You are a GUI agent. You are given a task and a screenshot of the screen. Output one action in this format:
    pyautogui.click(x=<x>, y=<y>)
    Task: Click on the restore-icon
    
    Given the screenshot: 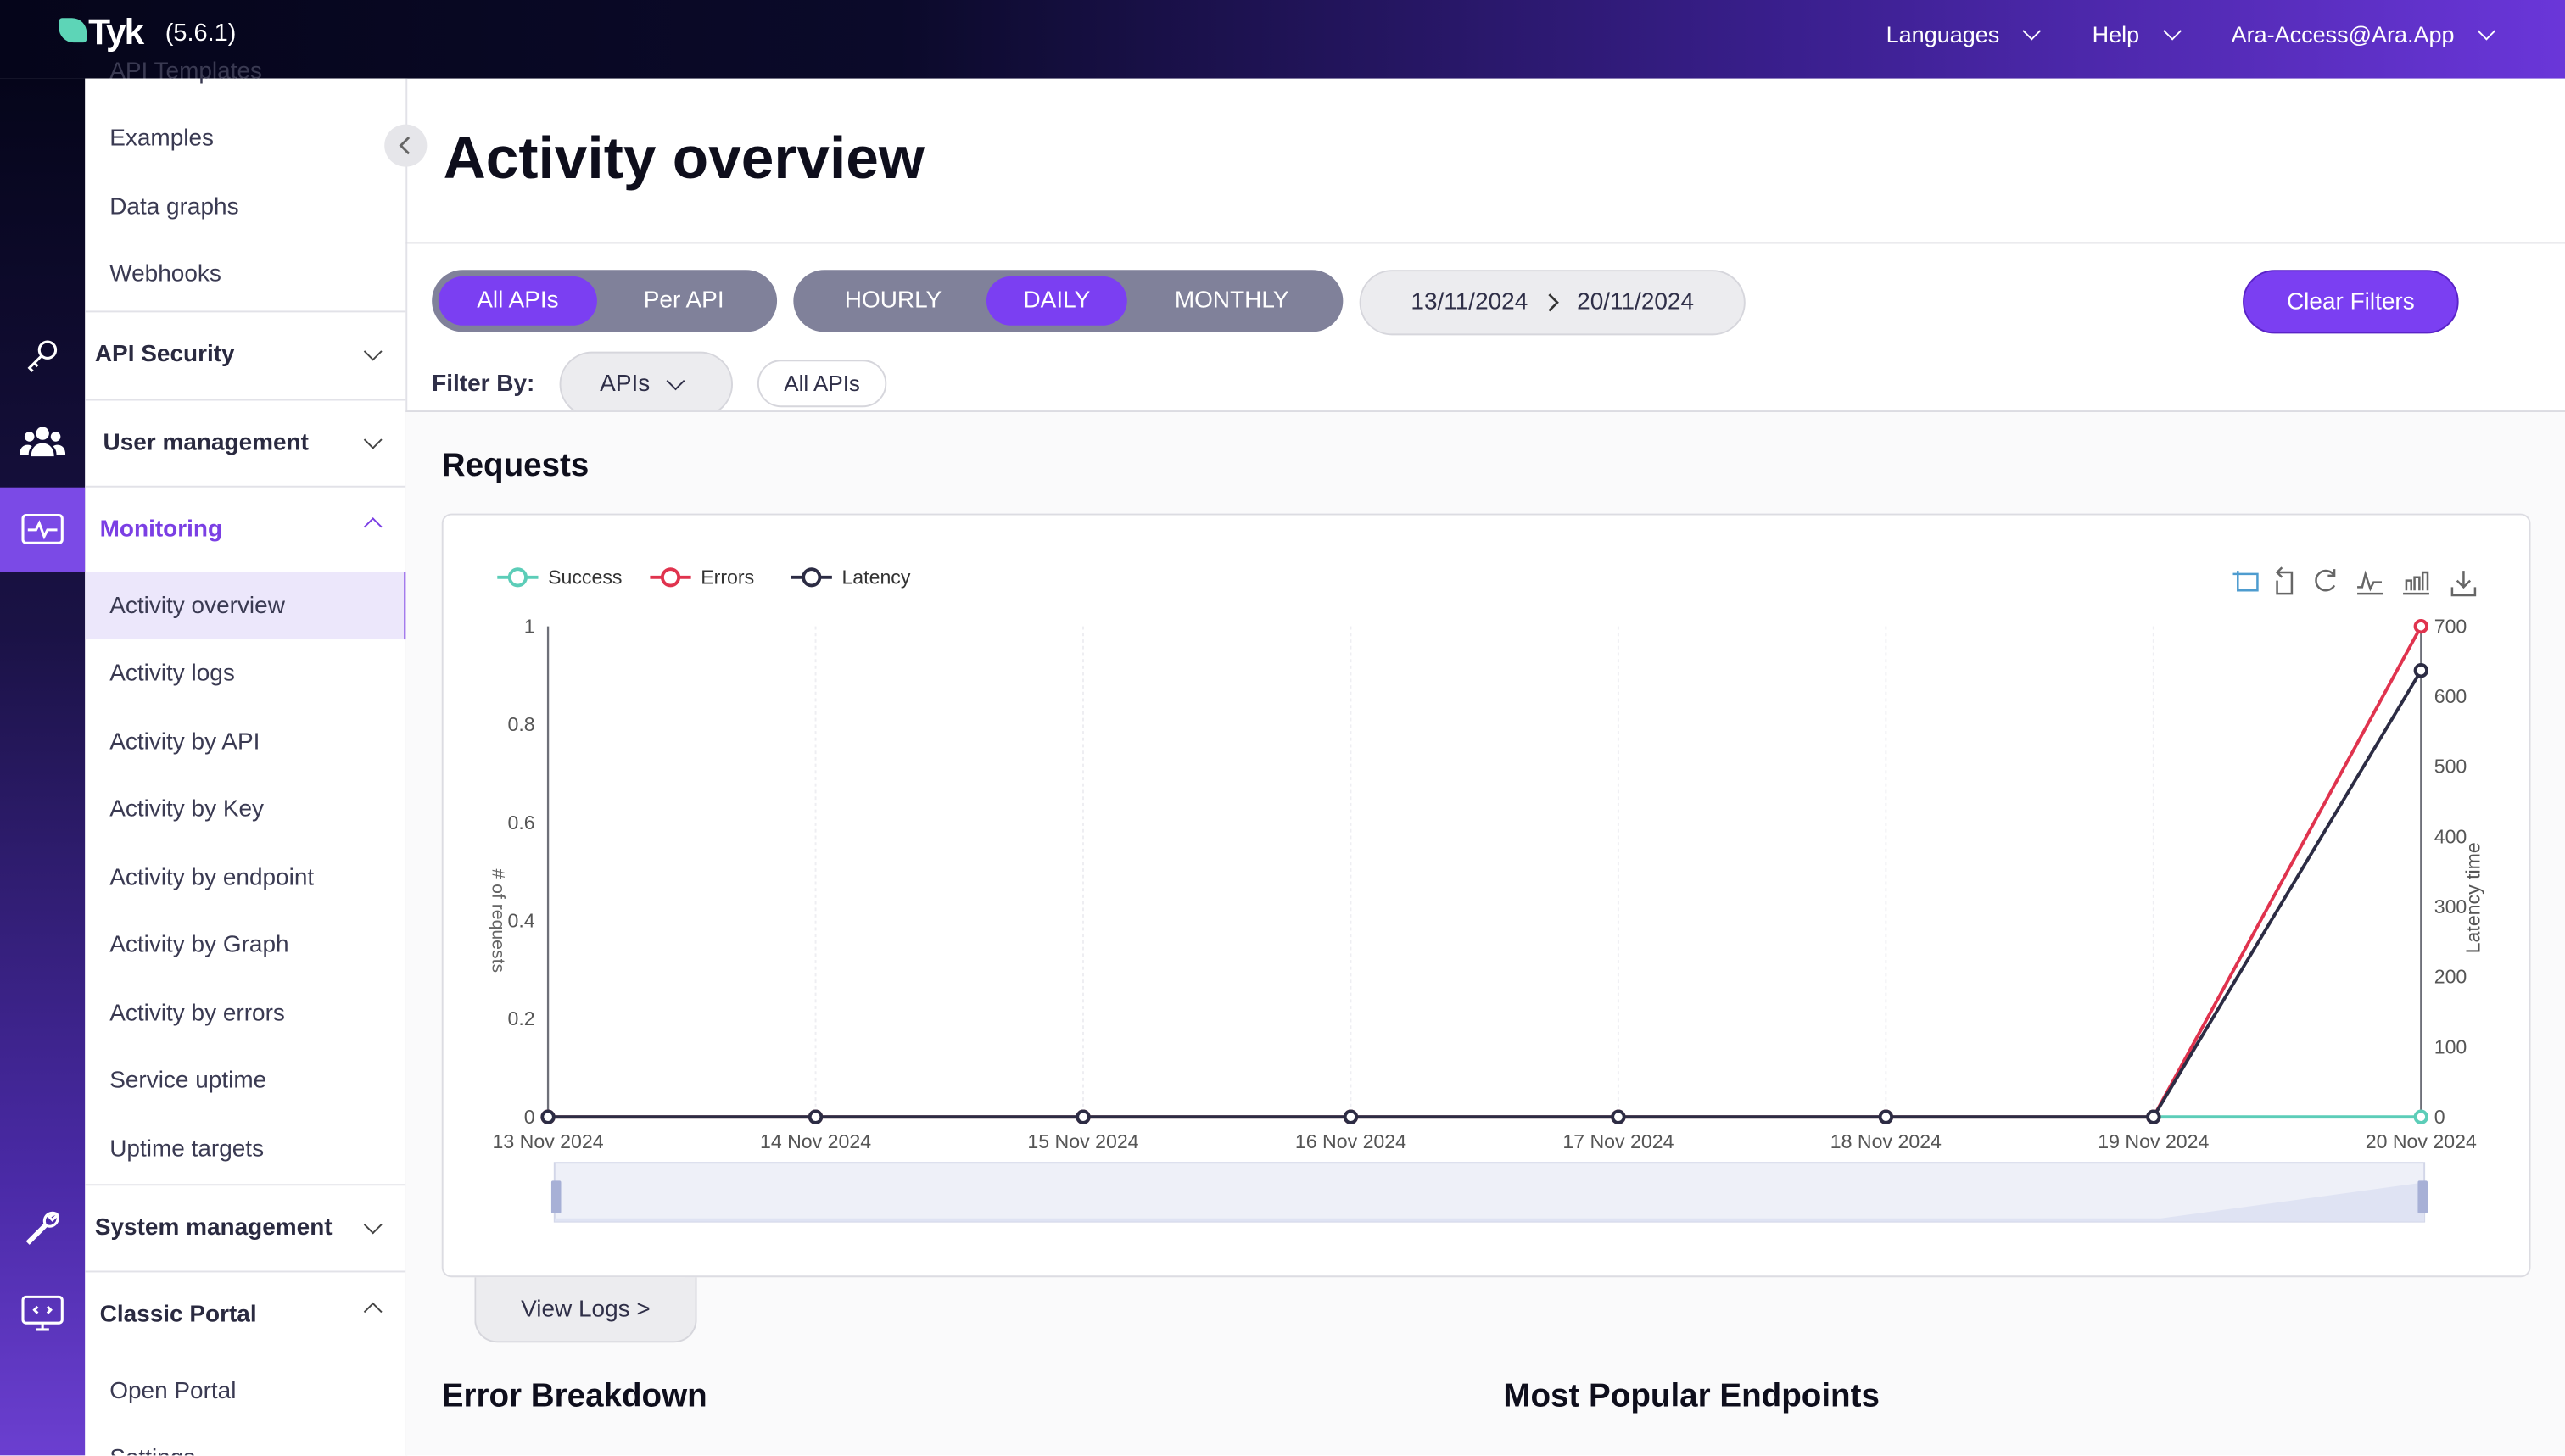 What is the action you would take?
    pyautogui.click(x=2325, y=580)
    